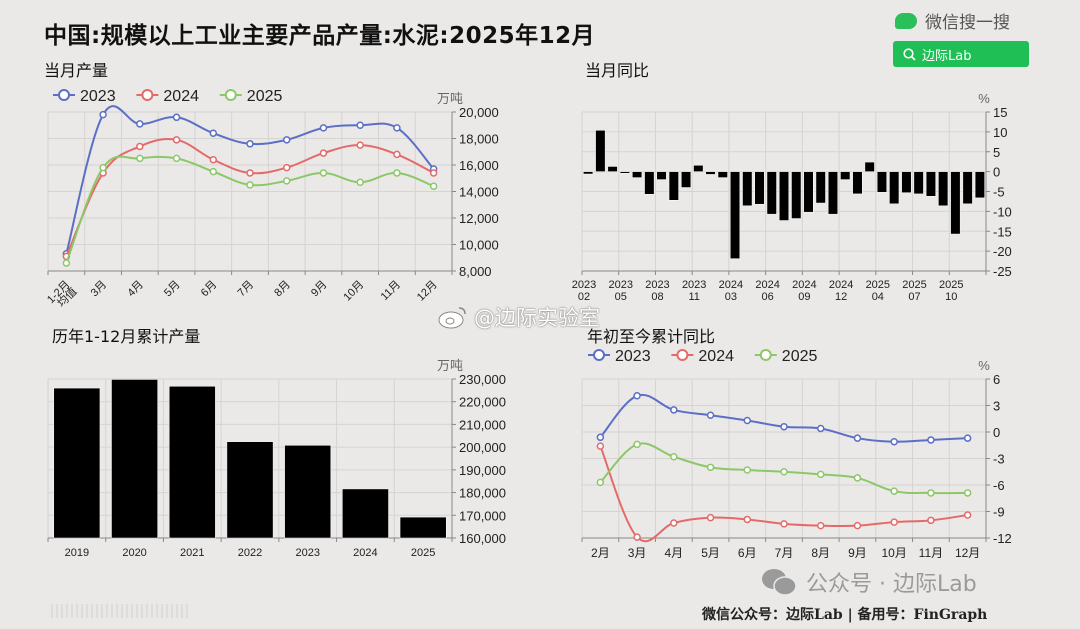 This screenshot has width=1080, height=629. What do you see at coordinates (961, 54) in the screenshot?
I see `wechat-search-button: 边际Lab` at bounding box center [961, 54].